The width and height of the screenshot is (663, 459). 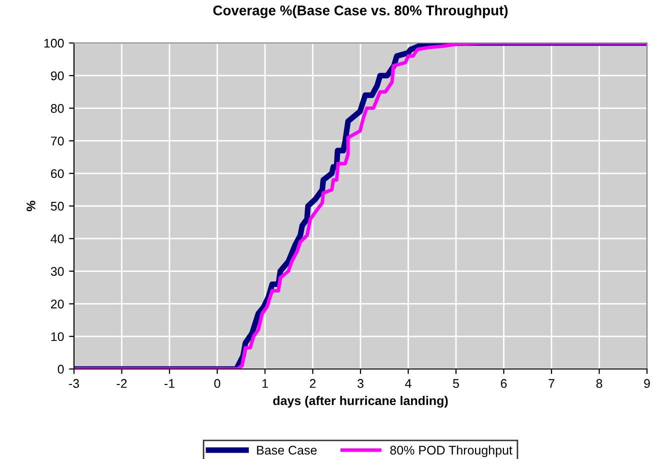 I want to click on legend-label: 80% POD Throughput, so click(x=451, y=451).